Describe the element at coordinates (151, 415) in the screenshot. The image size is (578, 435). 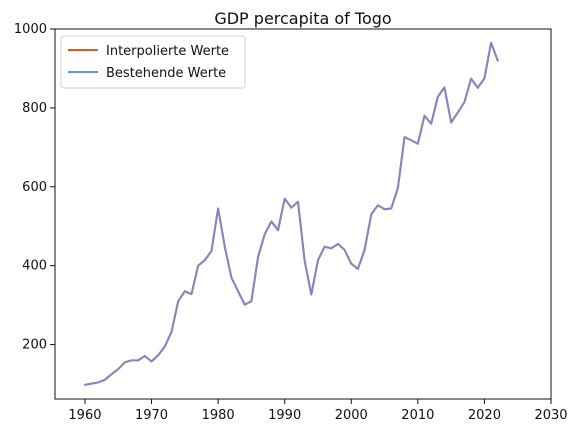
I see `x-tick-label: 1970` at that location.